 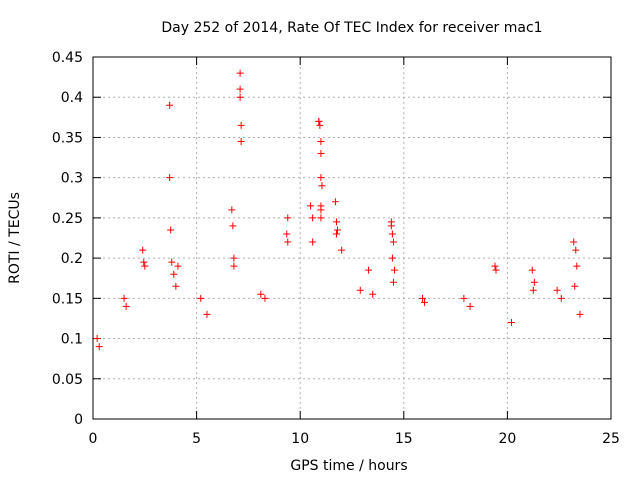 I want to click on y-tick-label: 0.05, so click(x=67, y=380).